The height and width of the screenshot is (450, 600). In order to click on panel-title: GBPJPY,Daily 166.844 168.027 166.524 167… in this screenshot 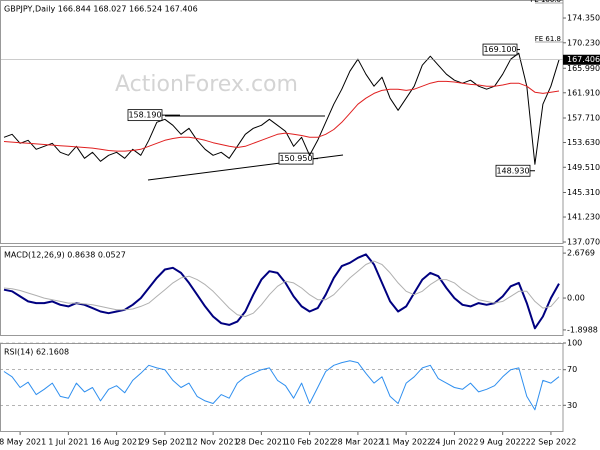, I will do `click(101, 9)`.